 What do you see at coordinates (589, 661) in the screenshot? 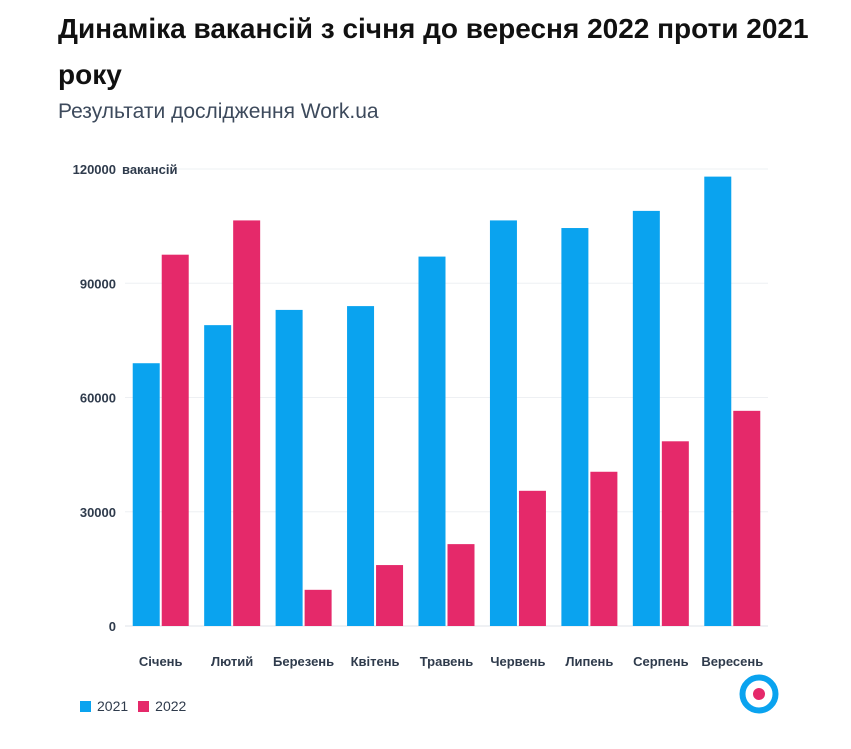
I see `x-category-label: Липень` at bounding box center [589, 661].